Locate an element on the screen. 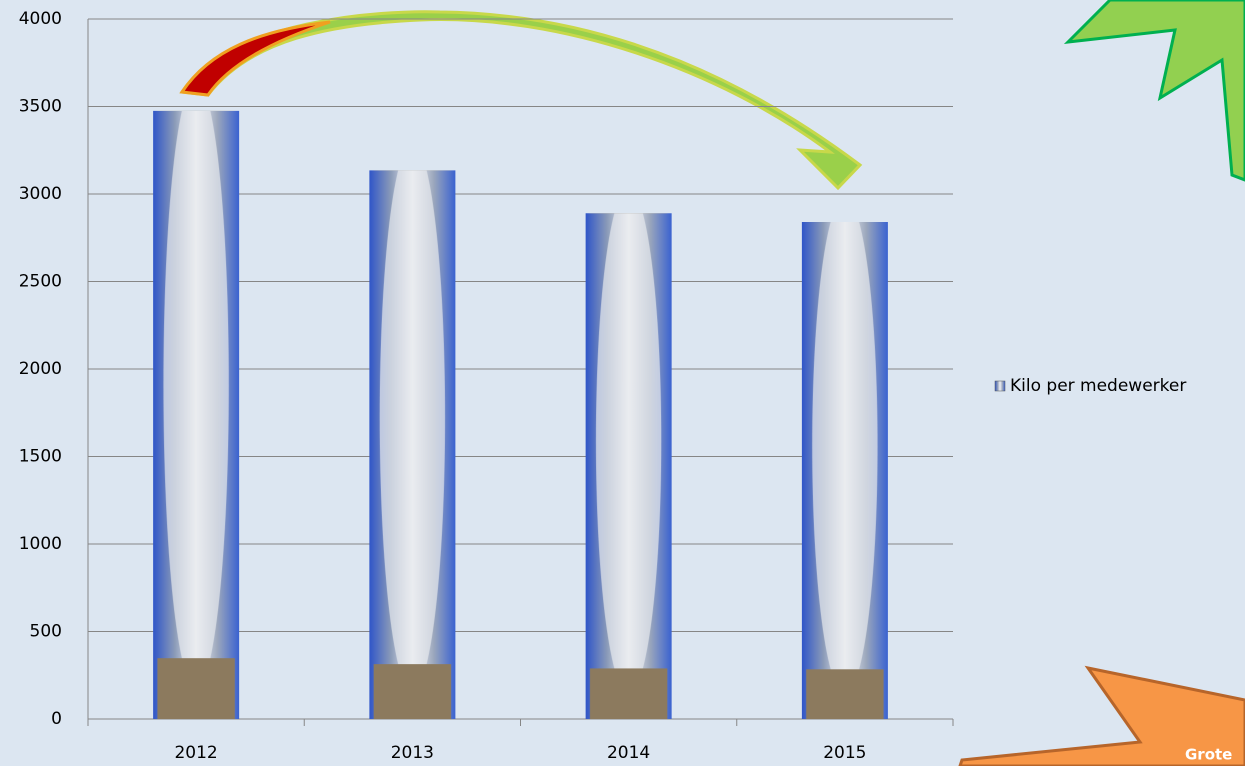  decorative-arrow-tail is located at coordinates (255, 58).